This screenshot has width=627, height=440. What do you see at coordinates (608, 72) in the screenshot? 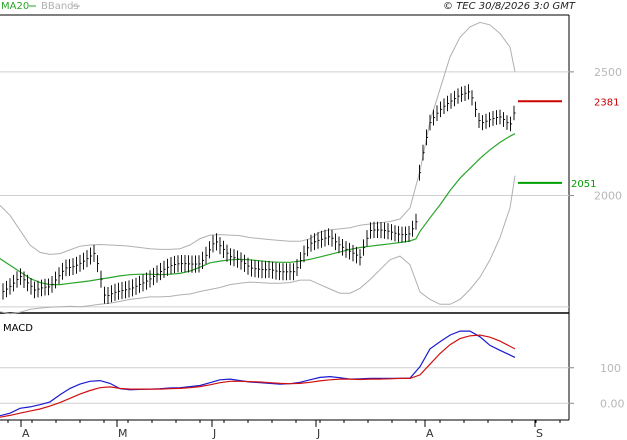
I see `price-tick-label: 2500` at bounding box center [608, 72].